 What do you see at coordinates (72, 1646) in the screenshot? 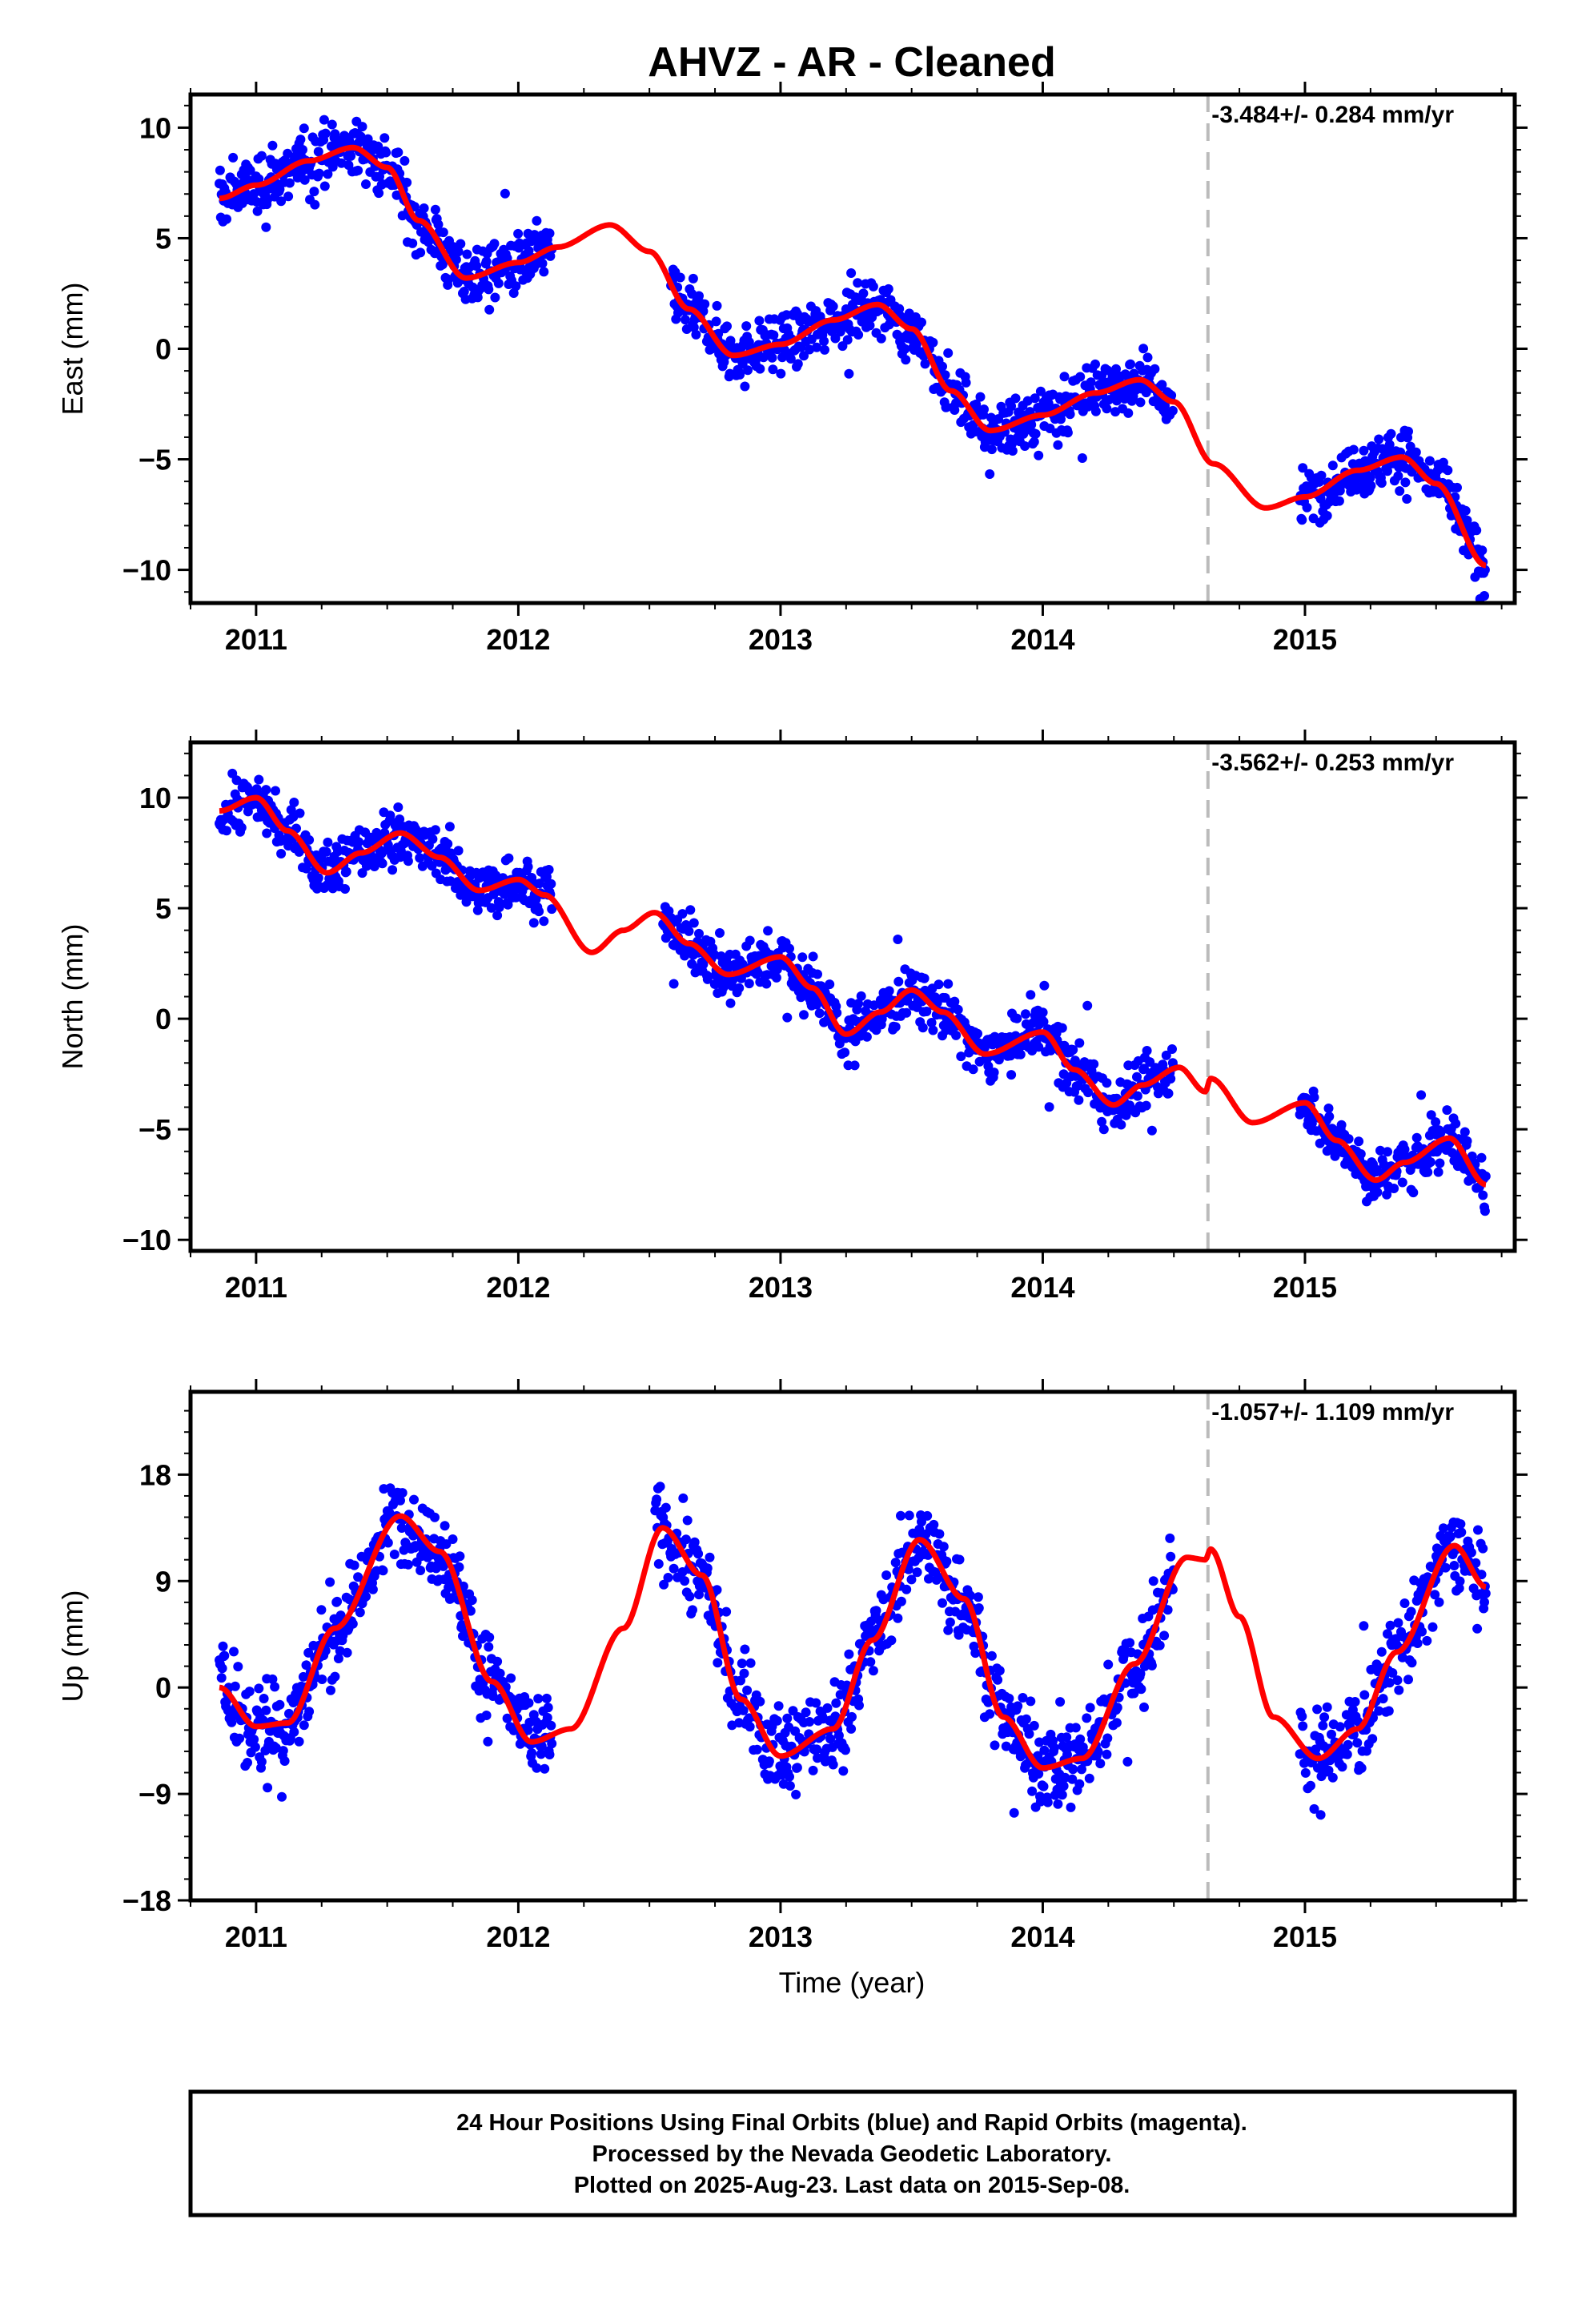
I see `y-axis-label: Up (mm)` at bounding box center [72, 1646].